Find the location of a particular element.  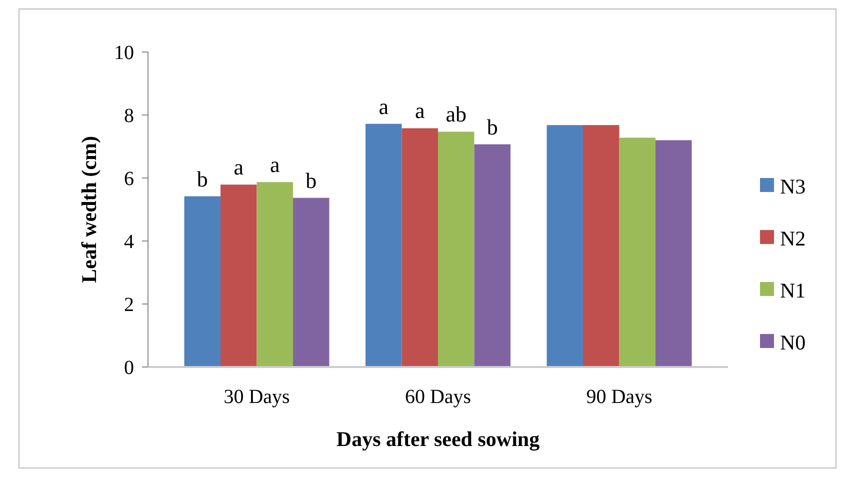

legend-label: N2 is located at coordinates (793, 238).